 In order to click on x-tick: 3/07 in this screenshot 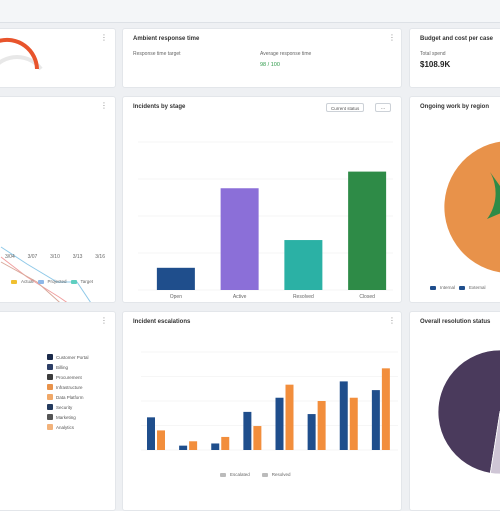, I will do `click(32, 257)`.